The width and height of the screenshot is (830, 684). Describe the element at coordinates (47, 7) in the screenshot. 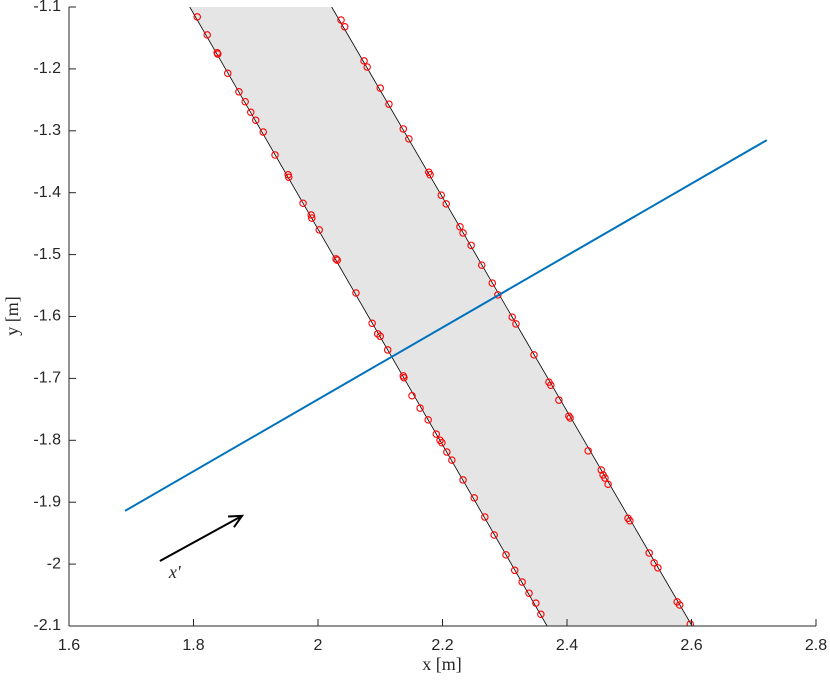

I see `y-tick-label: -1.1` at that location.